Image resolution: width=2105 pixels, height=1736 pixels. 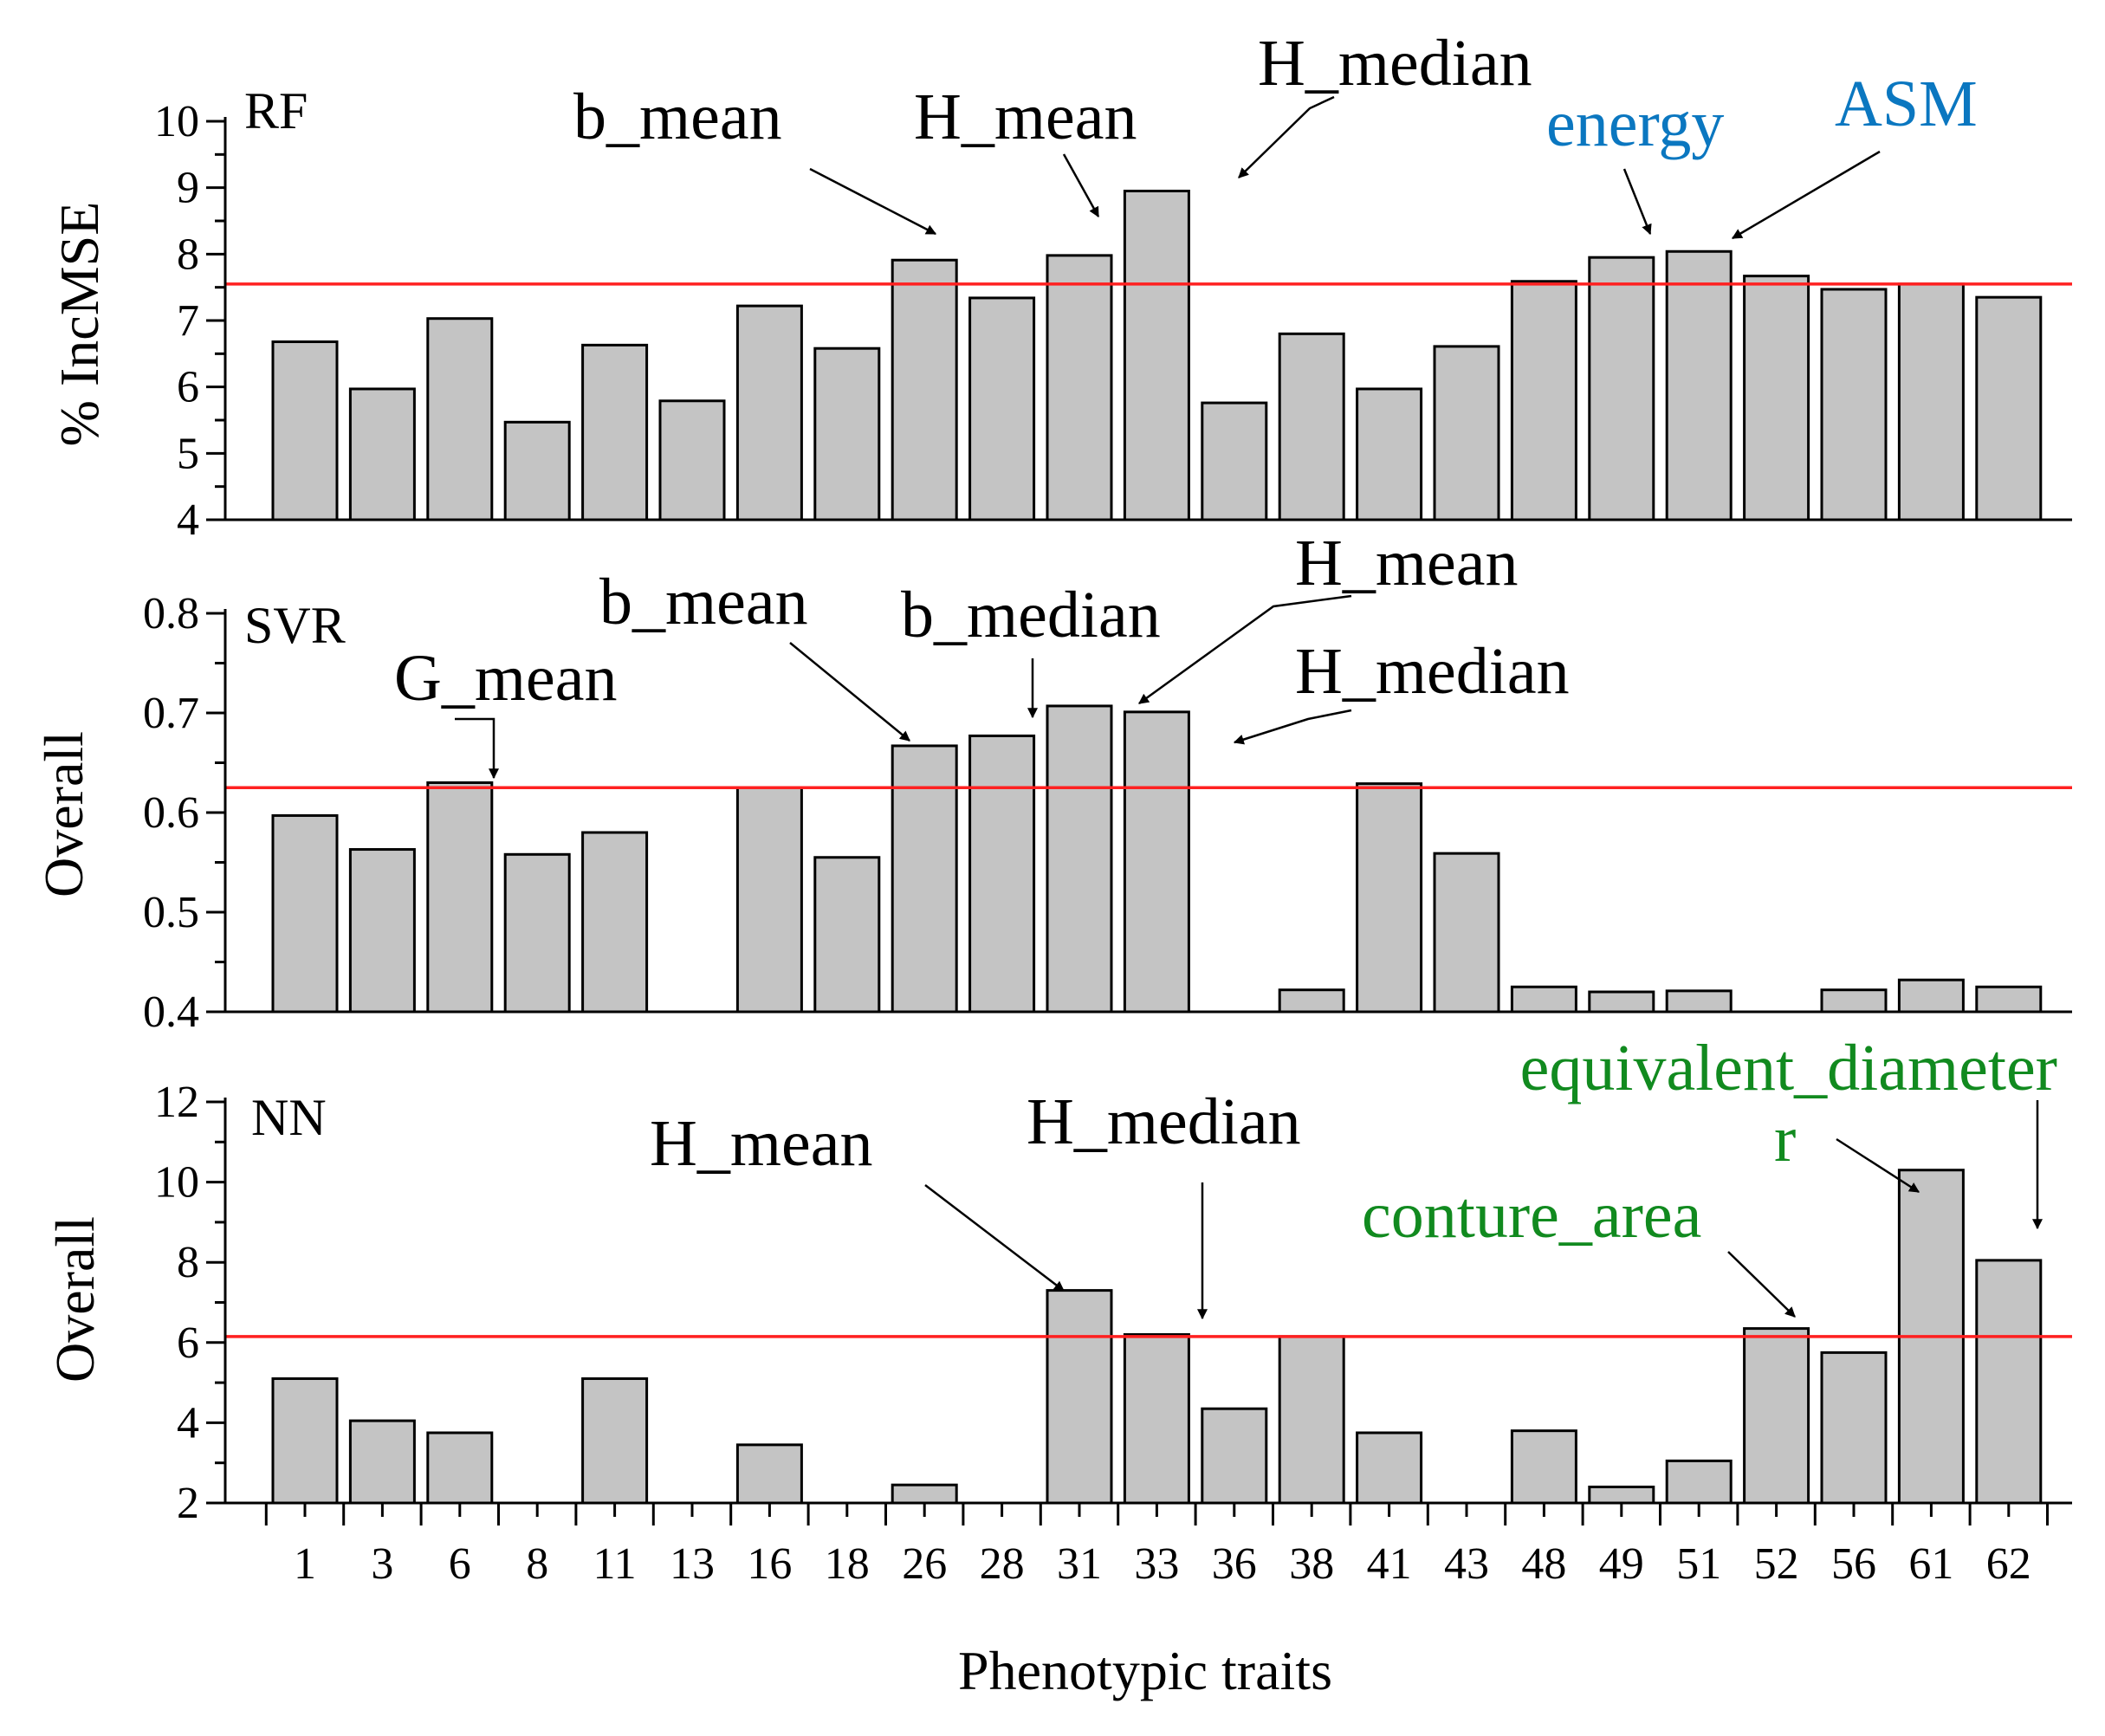 I want to click on x-tick-label-56: 56, so click(x=1854, y=1564).